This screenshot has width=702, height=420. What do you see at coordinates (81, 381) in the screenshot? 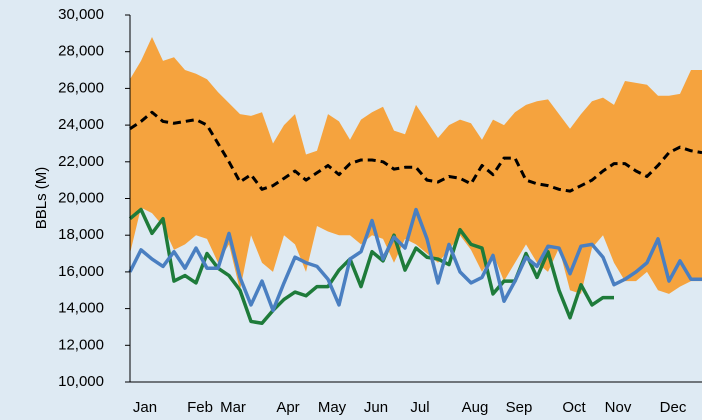
I see `y-tick-label: 10,000` at bounding box center [81, 381].